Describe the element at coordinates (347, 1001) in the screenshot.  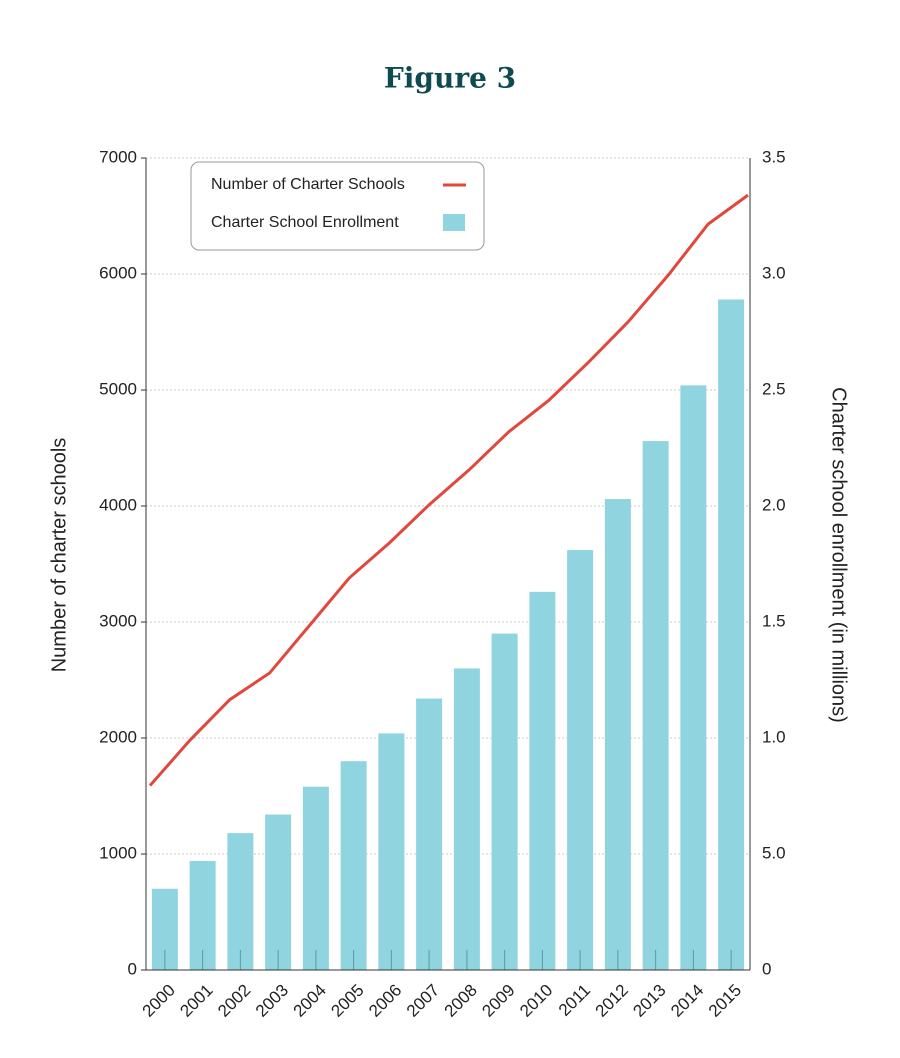
I see `x-tick-label: 2005` at that location.